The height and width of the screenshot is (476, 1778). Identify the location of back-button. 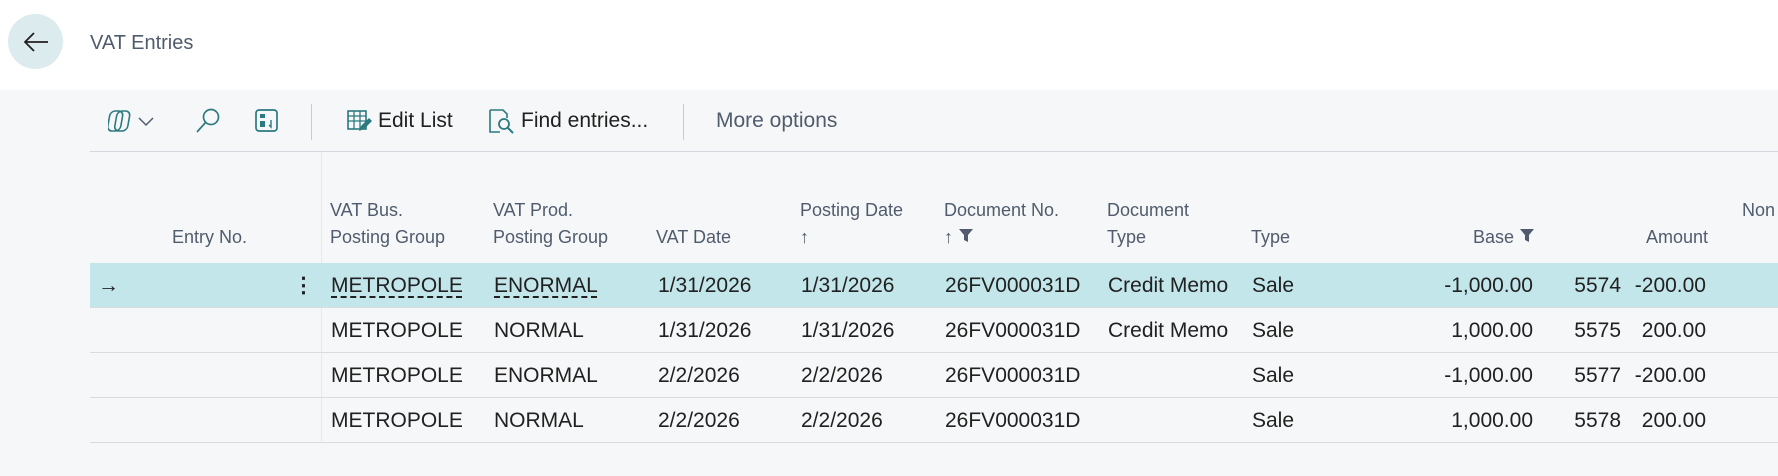
(35, 41).